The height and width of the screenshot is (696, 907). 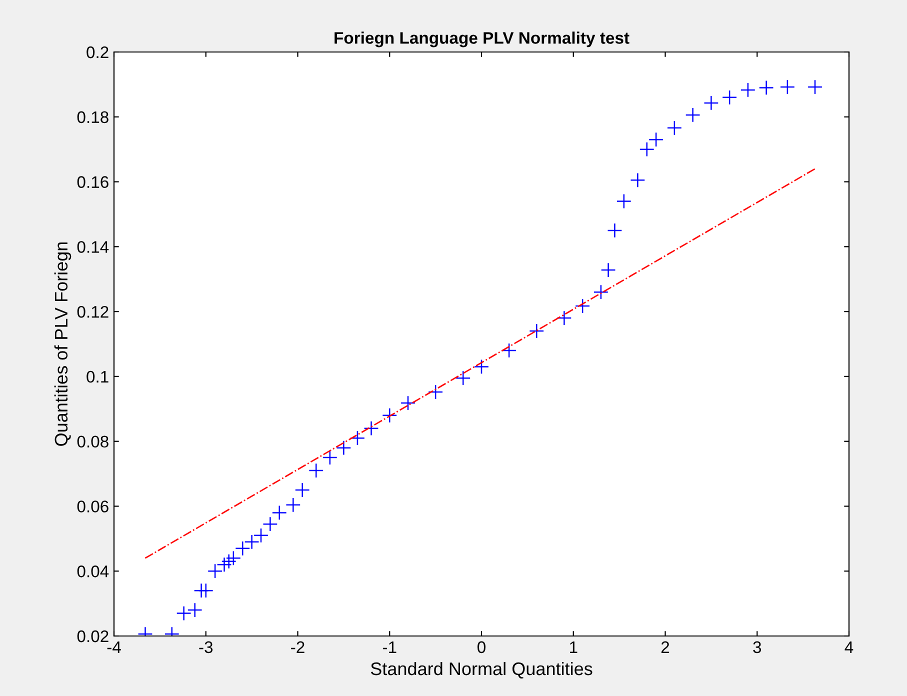 What do you see at coordinates (482, 40) in the screenshot?
I see `chart-title: Foriegn Language PLV Normality test` at bounding box center [482, 40].